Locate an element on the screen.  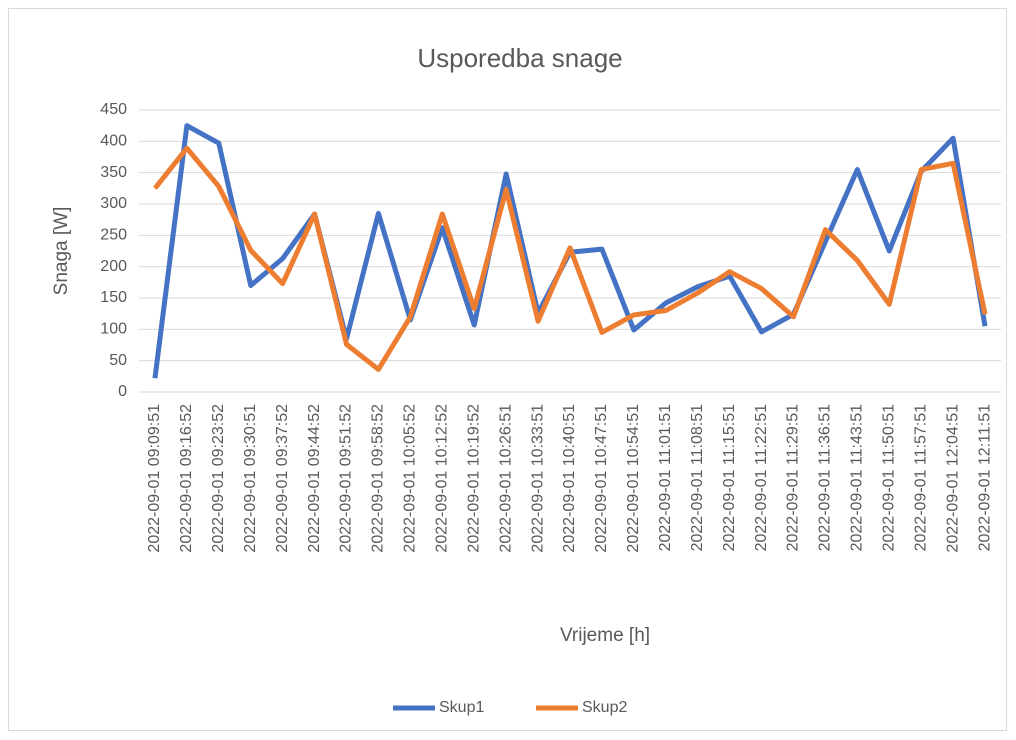
y-tick-label: 150 is located at coordinates (113, 297).